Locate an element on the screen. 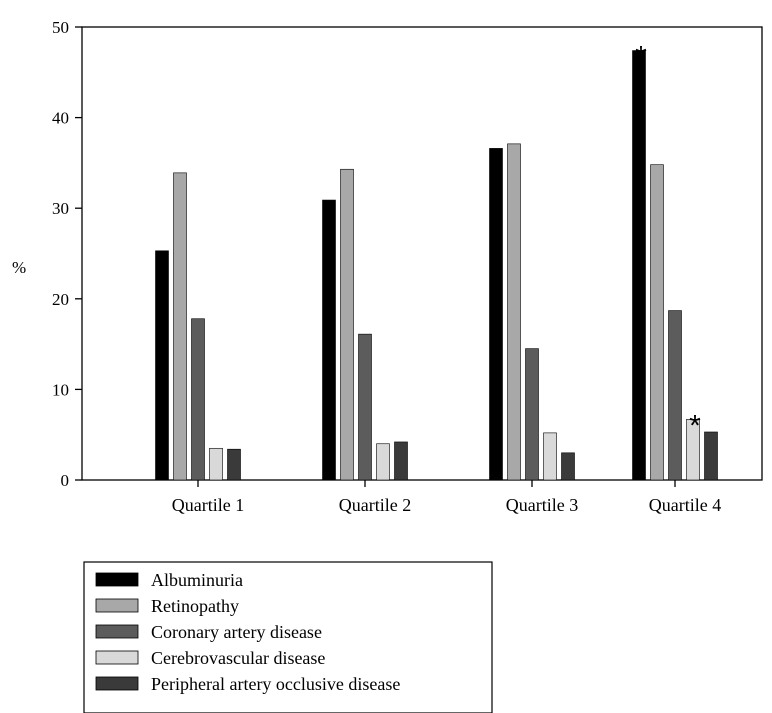 The image size is (772, 713). y-tick-label: 20 is located at coordinates (60, 299).